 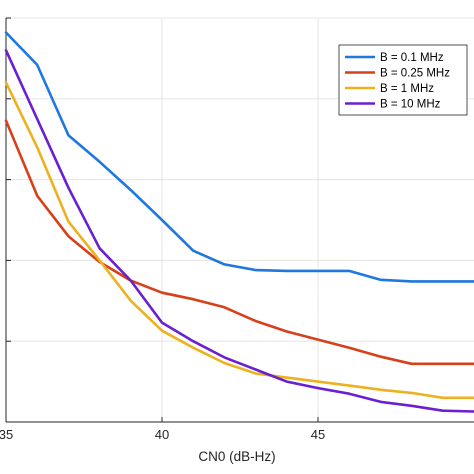 What do you see at coordinates (318, 434) in the screenshot?
I see `x-tick-label: 45` at bounding box center [318, 434].